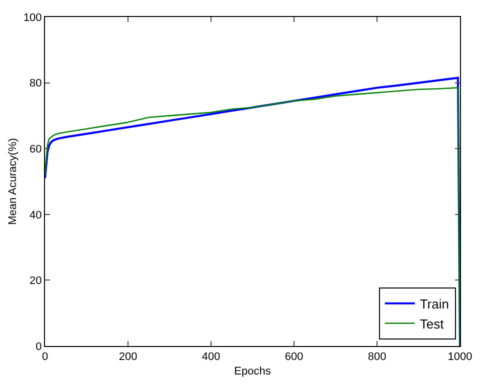  I want to click on x-tick-label: 600, so click(294, 357).